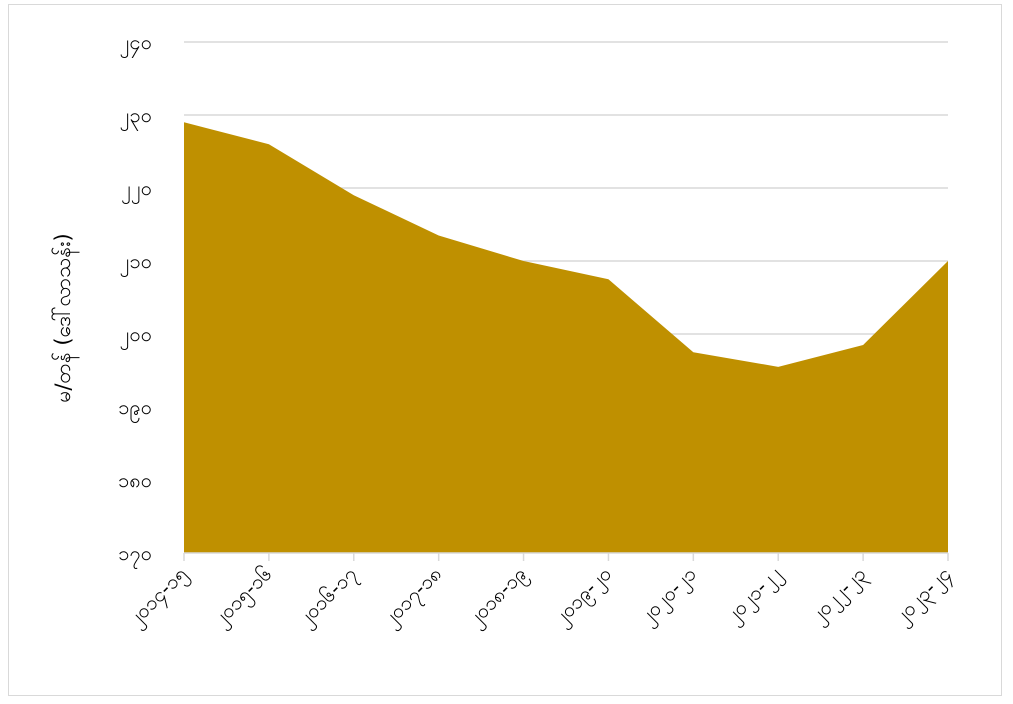 The height and width of the screenshot is (704, 1013). Describe the element at coordinates (135, 480) in the screenshot. I see `y-tick-label: ၁၈၀` at that location.